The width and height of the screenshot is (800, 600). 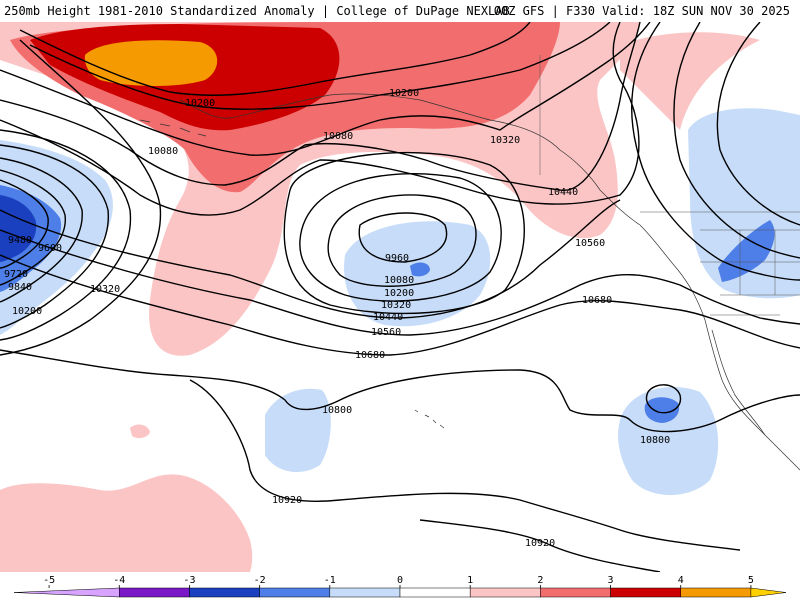 What do you see at coordinates (611, 580) in the screenshot?
I see `legend-tick-label: 3` at bounding box center [611, 580].